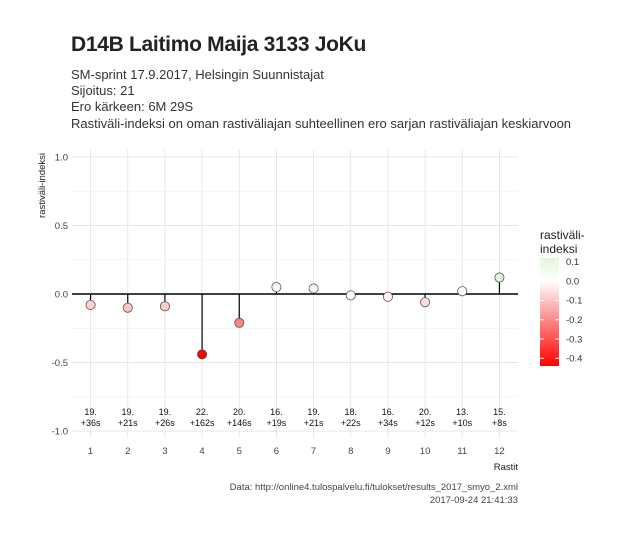 This screenshot has width=630, height=540. I want to click on x-tick-label: 10, so click(425, 451).